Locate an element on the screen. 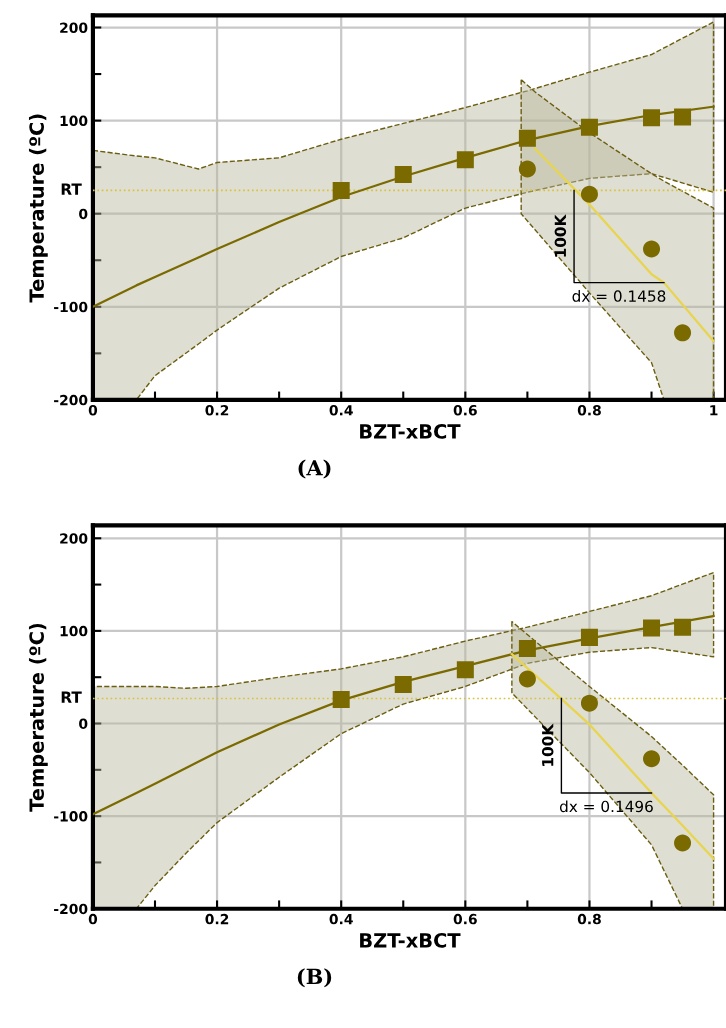  text: (B) is located at coordinates (314, 978).